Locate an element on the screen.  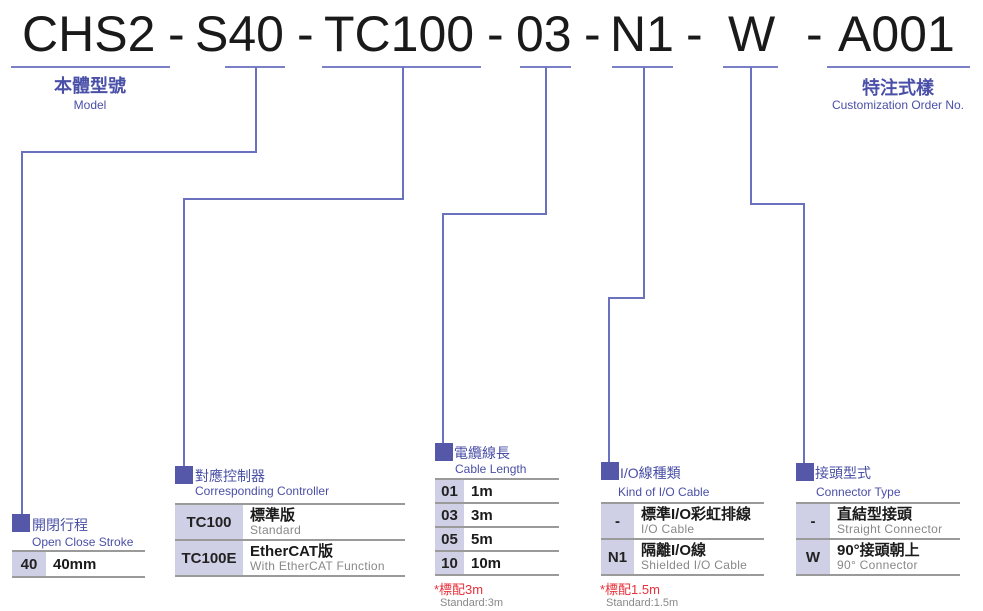
model-label-zh: 本體型號 is located at coordinates (90, 86).